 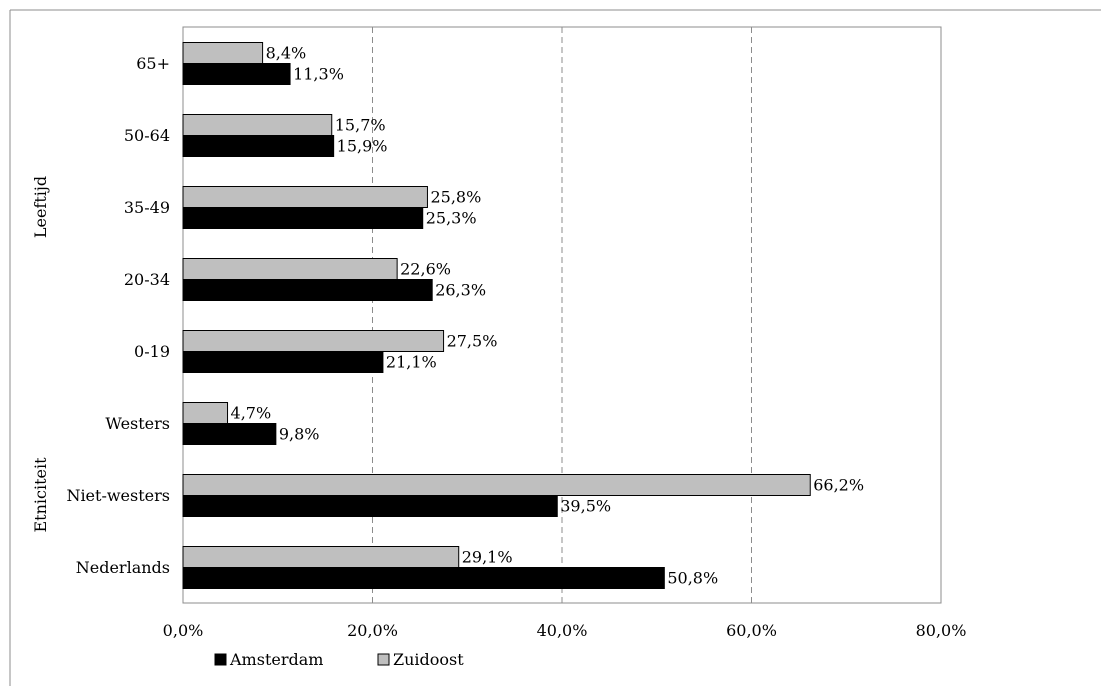 I want to click on x-tick-label: 80,0%, so click(x=941, y=630).